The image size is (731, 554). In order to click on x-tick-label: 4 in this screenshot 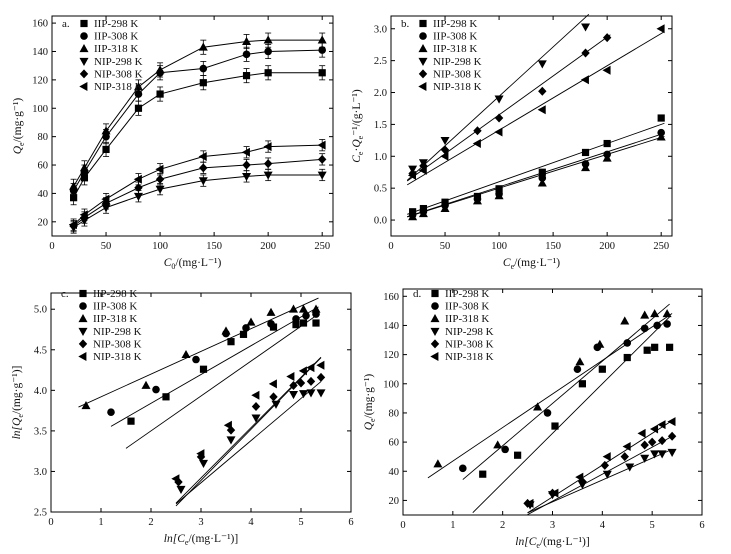, I will do `click(251, 522)`.